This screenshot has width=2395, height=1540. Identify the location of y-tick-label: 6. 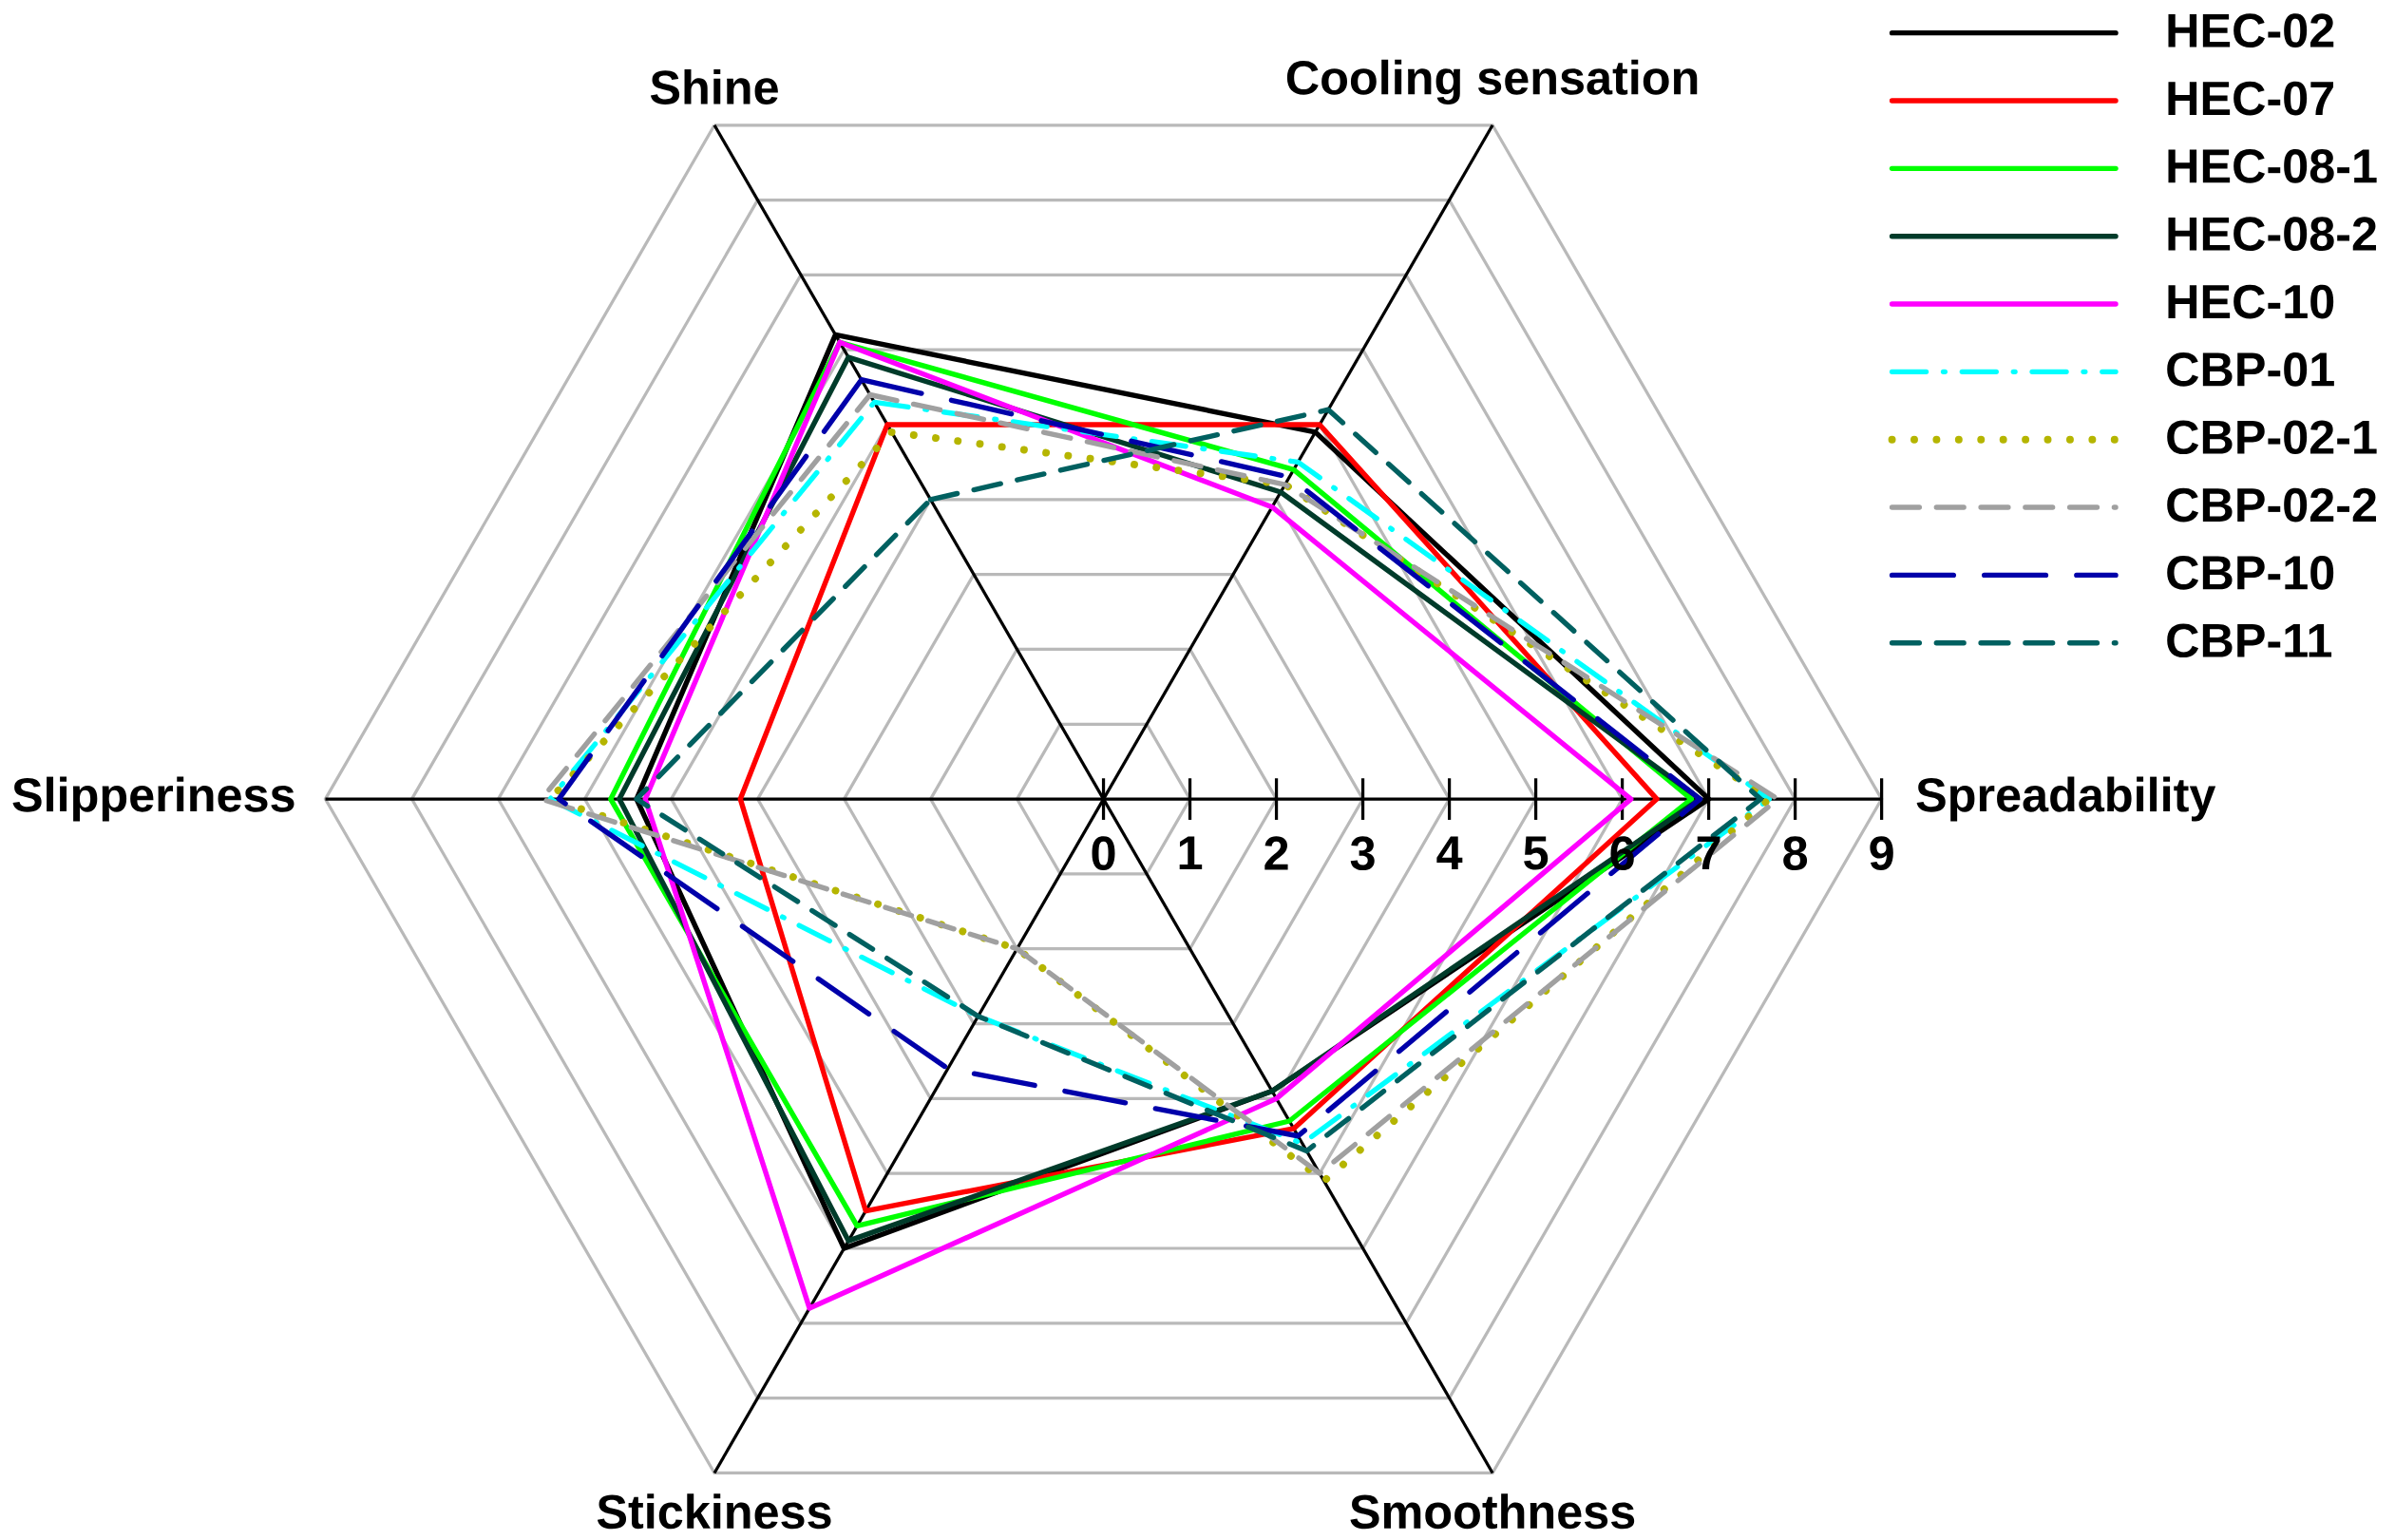
(1622, 853).